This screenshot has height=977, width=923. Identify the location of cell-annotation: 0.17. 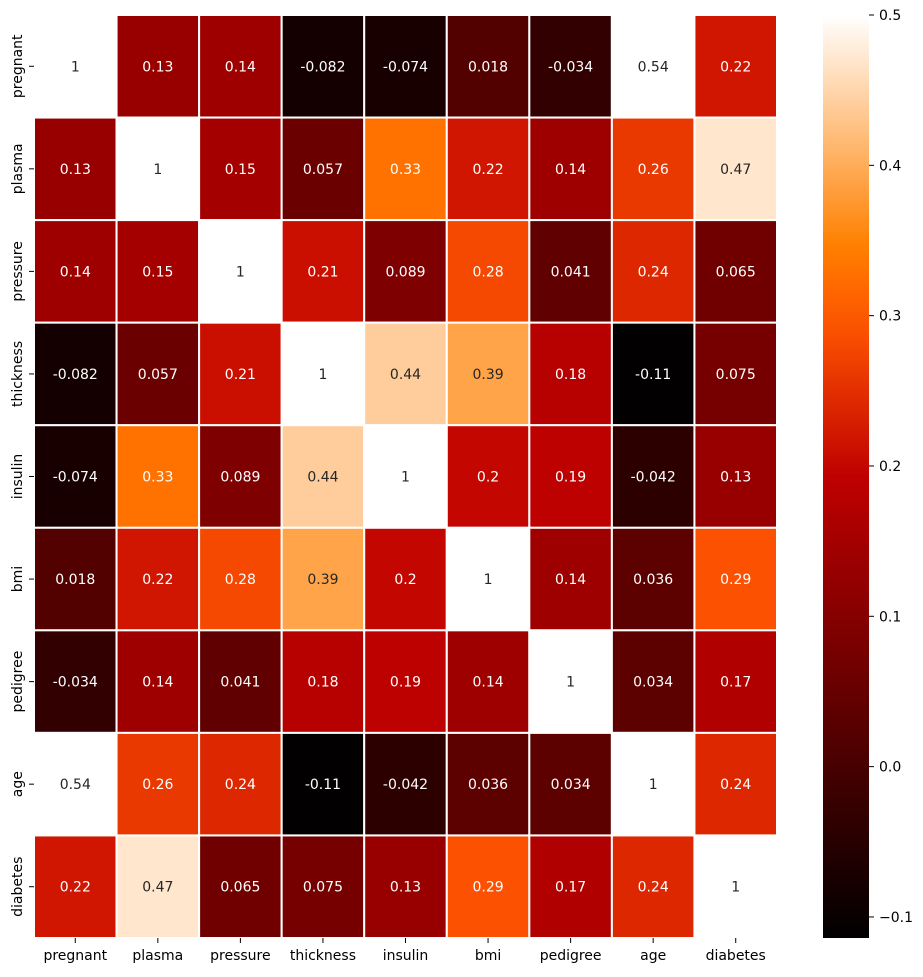
(570, 888).